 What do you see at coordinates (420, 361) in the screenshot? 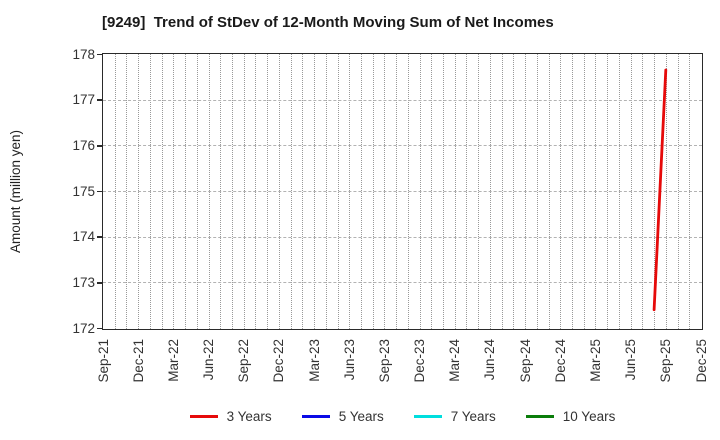
I see `x-tick-label: Dec-23` at bounding box center [420, 361].